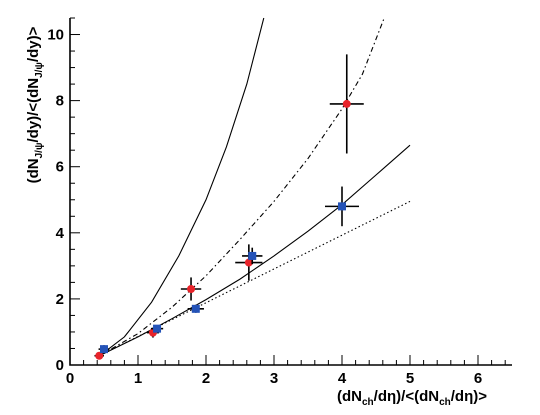 Image resolution: width=540 pixels, height=415 pixels. I want to click on y-tick-label: 10, so click(55, 35).